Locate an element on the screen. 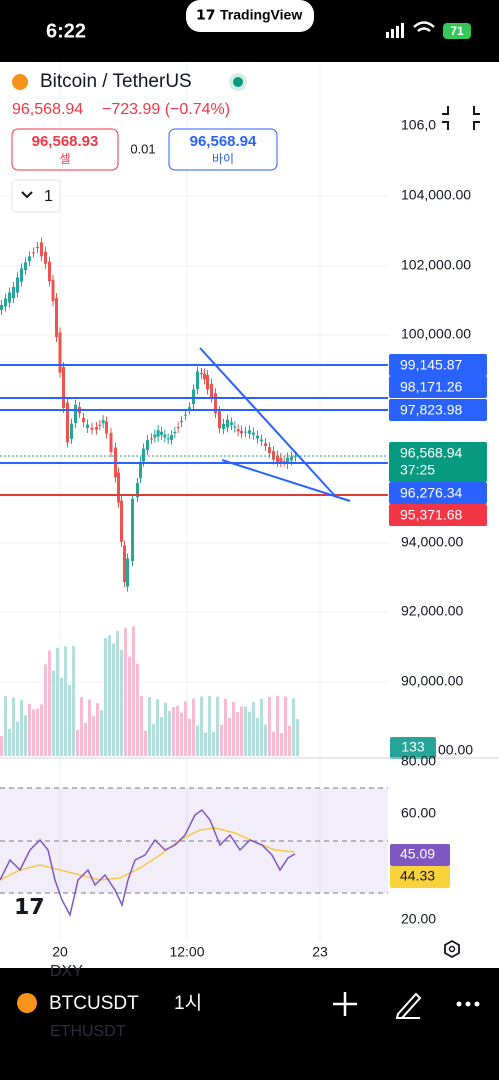 This screenshot has height=1085, width=499. add-button is located at coordinates (345, 1004).